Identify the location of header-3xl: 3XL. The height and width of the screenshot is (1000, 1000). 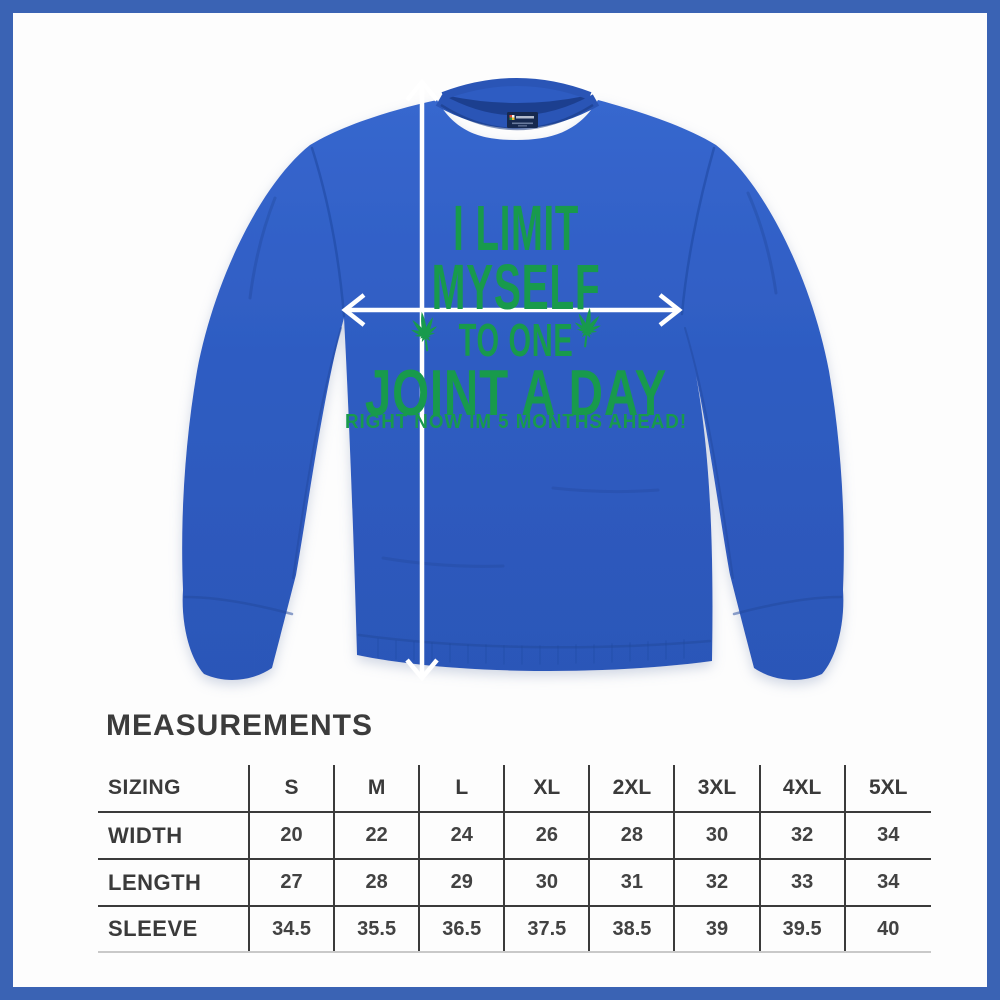
(718, 788).